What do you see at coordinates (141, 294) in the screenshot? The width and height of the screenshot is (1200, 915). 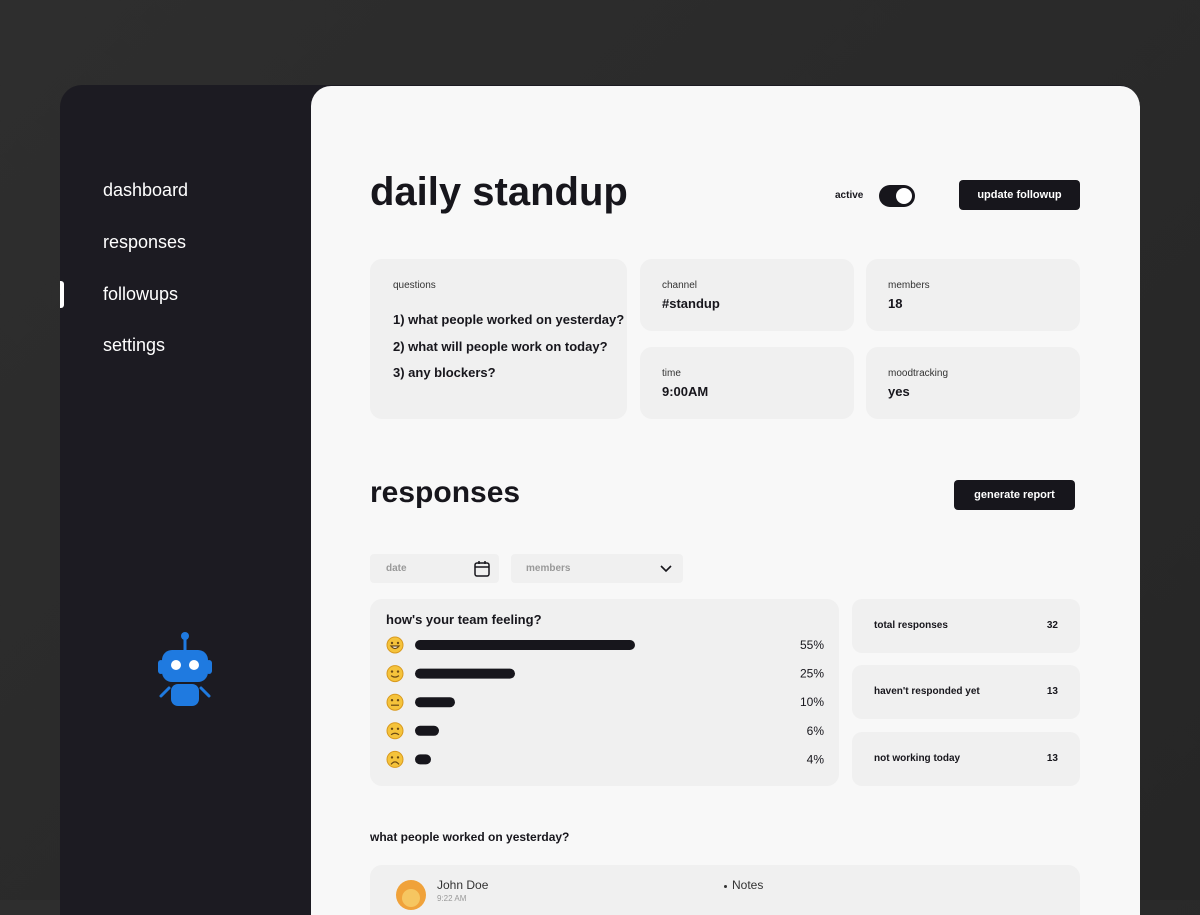 I see `nav-item: followups` at bounding box center [141, 294].